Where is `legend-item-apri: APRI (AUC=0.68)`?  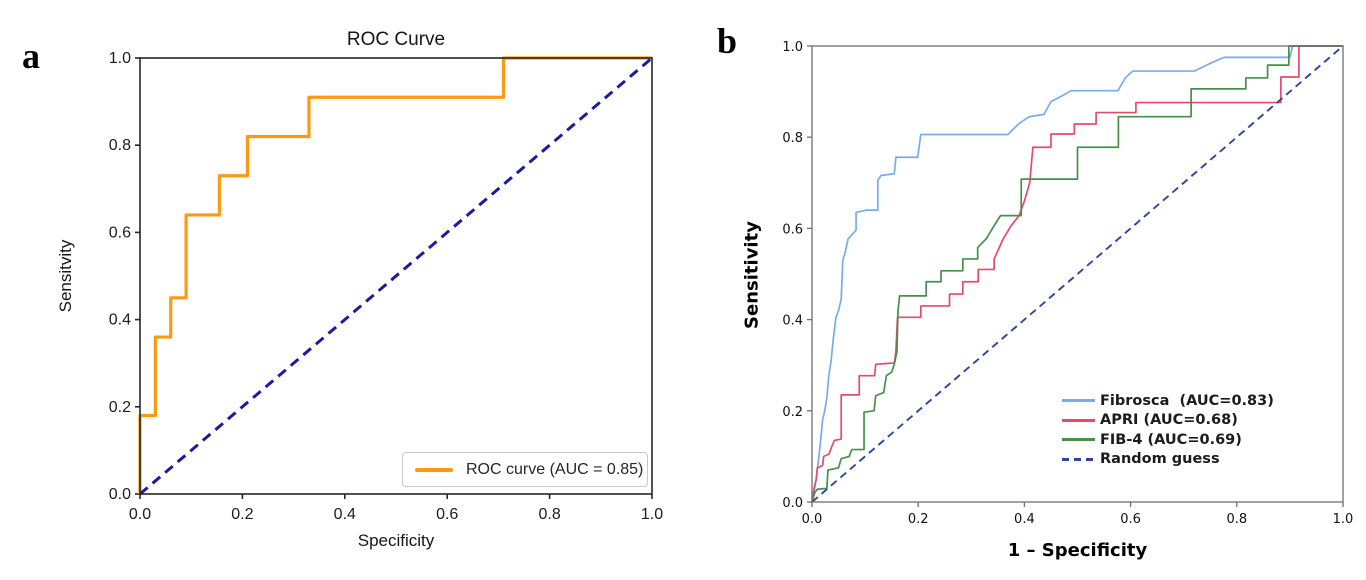
legend-item-apri: APRI (AUC=0.68) is located at coordinates (1168, 421).